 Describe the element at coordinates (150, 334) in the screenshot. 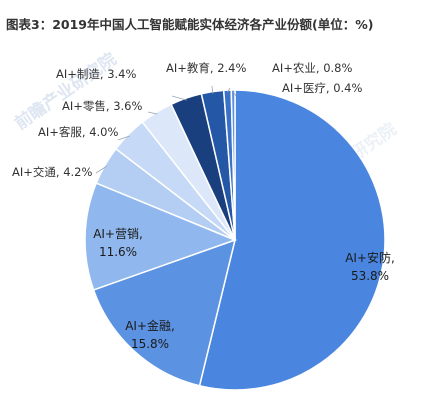

I see `slice-label-2: AI+金融, 15.8%` at that location.